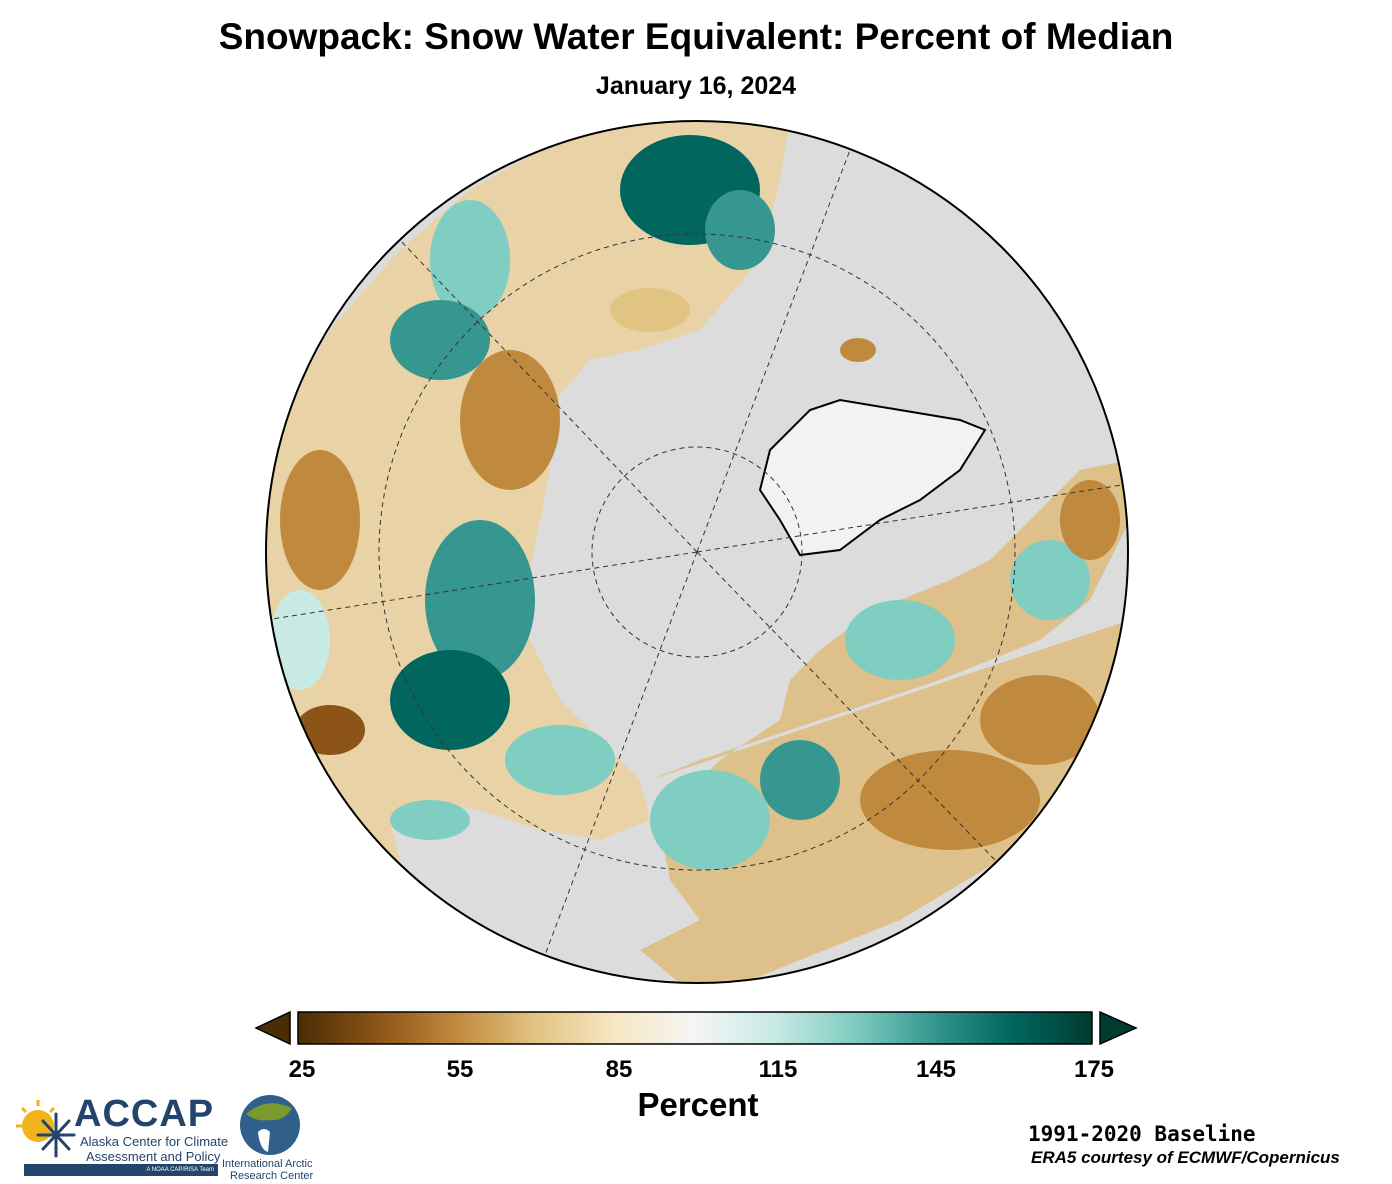 Image resolution: width=1392 pixels, height=1184 pixels. I want to click on colorbar, so click(696, 1028).